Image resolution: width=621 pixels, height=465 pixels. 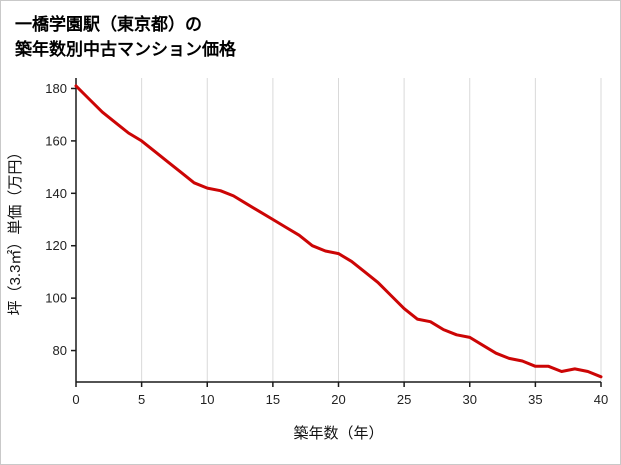 What do you see at coordinates (207, 399) in the screenshot?
I see `x-tick-label: 10` at bounding box center [207, 399].